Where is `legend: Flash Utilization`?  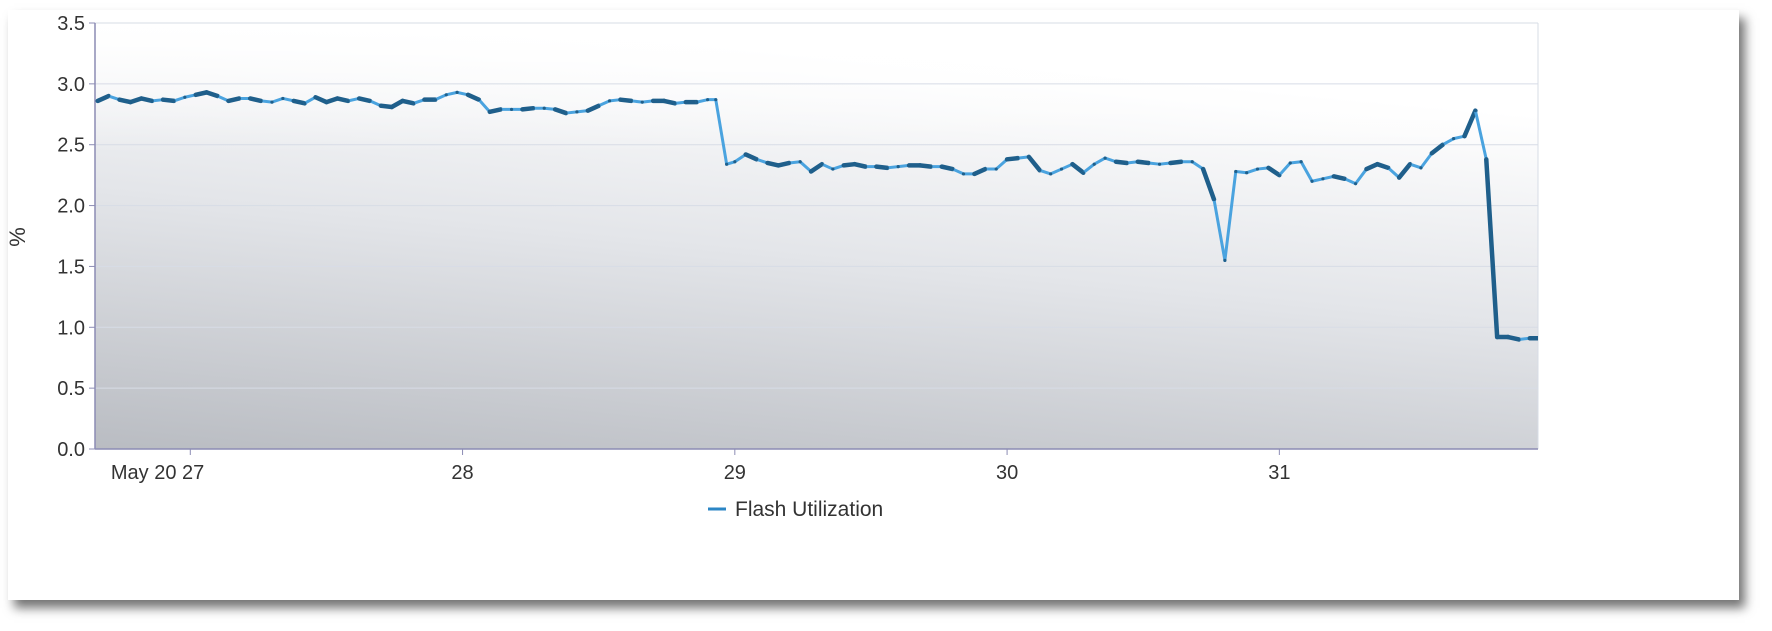
legend: Flash Utilization is located at coordinates (795, 509).